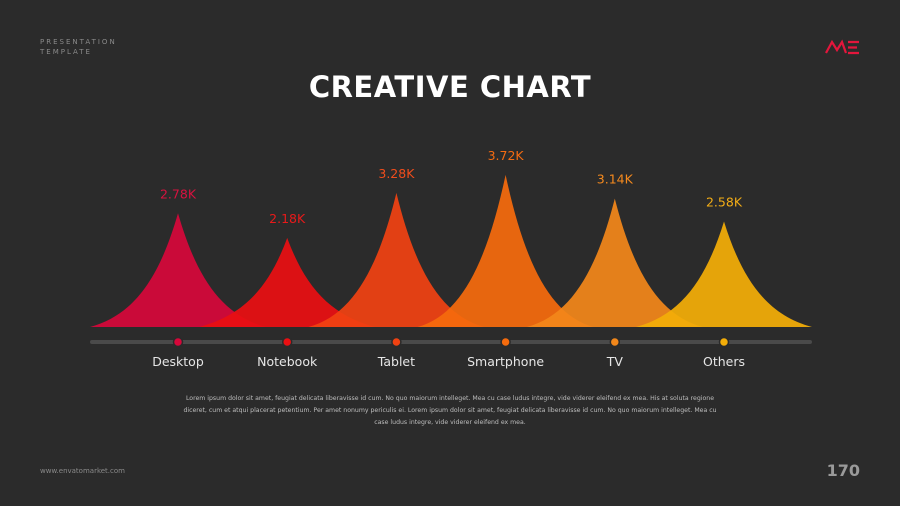  I want to click on category-label: Tablet, so click(396, 361).